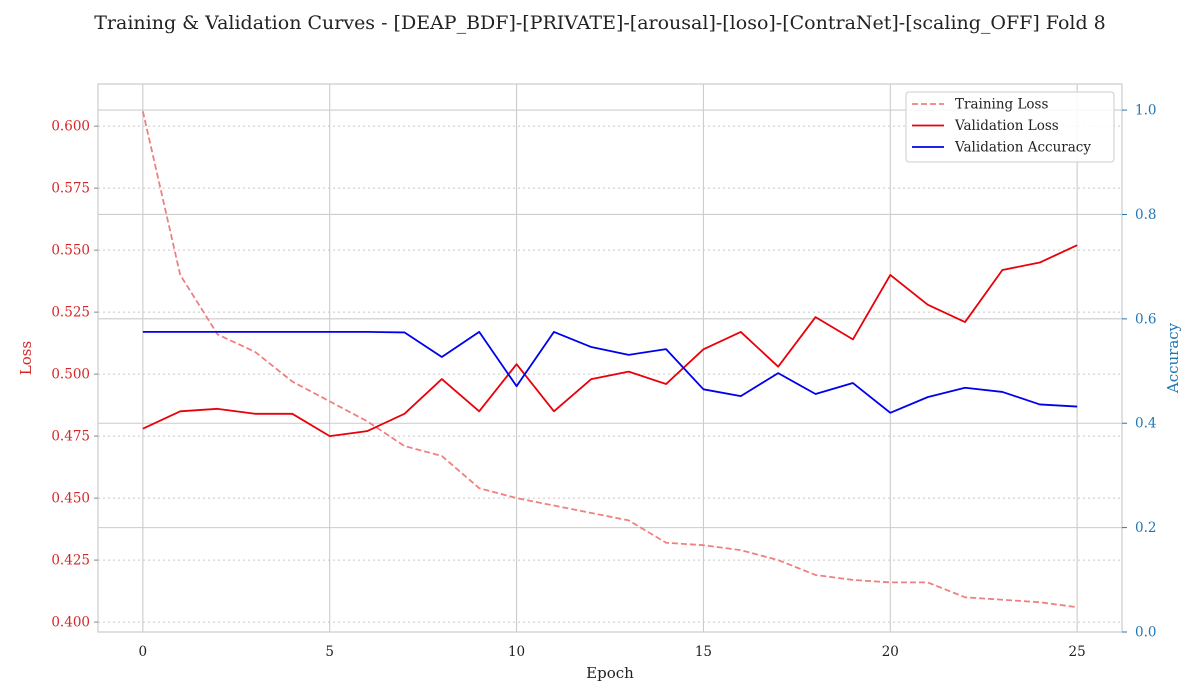 The image size is (1200, 700). I want to click on left-tick-label: 0.475, so click(70, 437).